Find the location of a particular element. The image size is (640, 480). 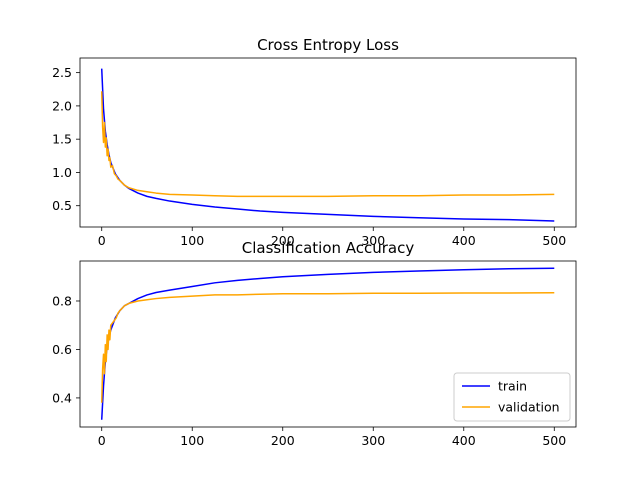

legend: train validation is located at coordinates (512, 397).